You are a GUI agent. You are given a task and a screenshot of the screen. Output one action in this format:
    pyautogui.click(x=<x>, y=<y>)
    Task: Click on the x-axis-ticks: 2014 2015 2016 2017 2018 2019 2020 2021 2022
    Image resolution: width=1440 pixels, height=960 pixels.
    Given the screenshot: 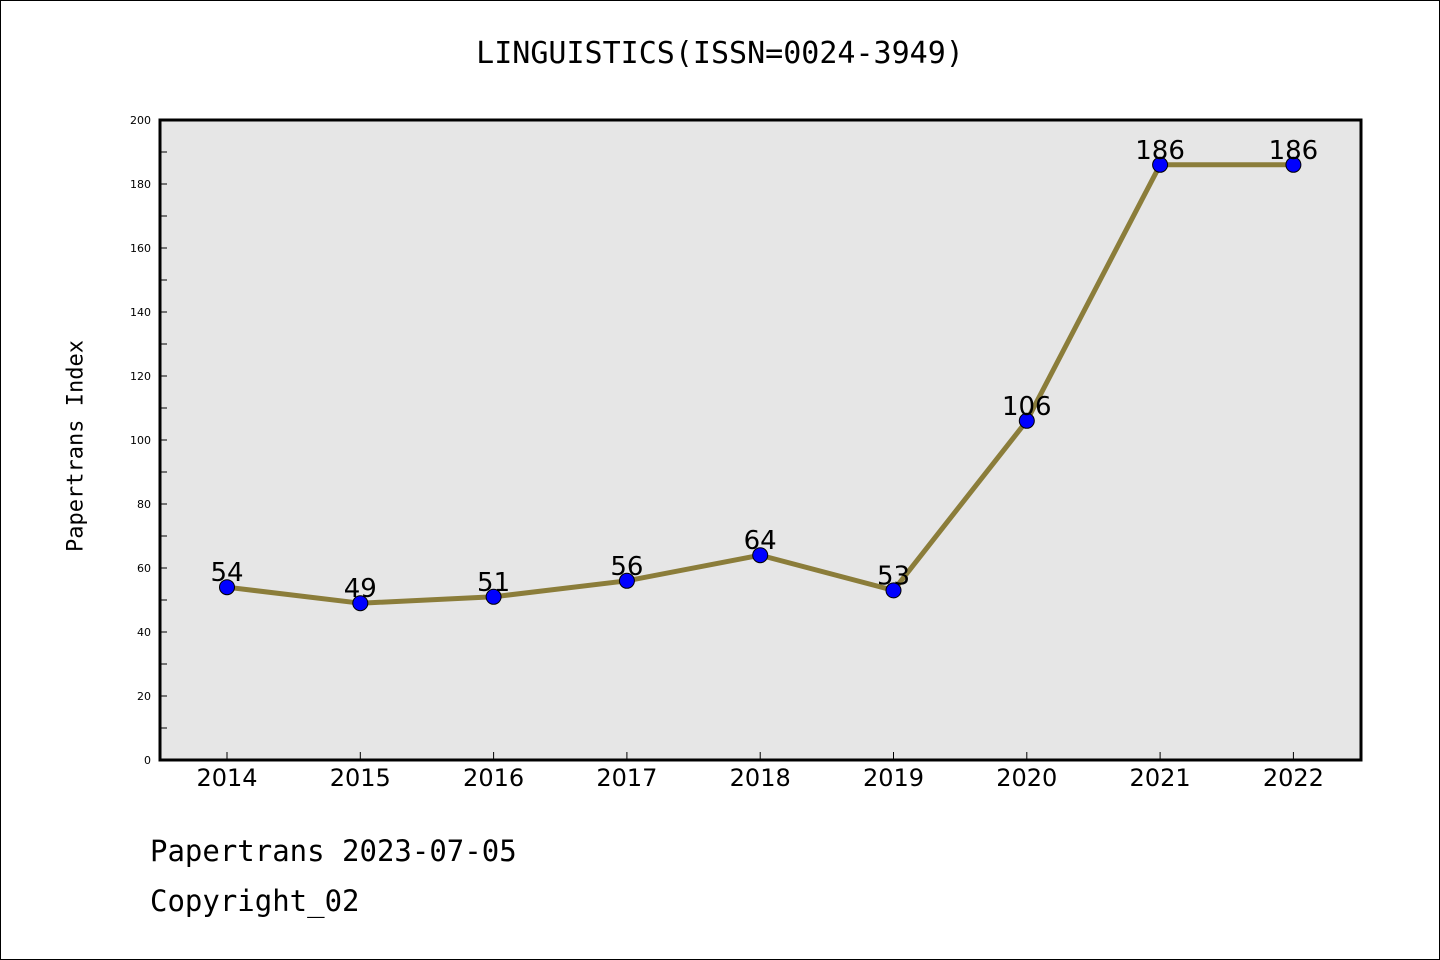 What is the action you would take?
    pyautogui.click(x=760, y=772)
    